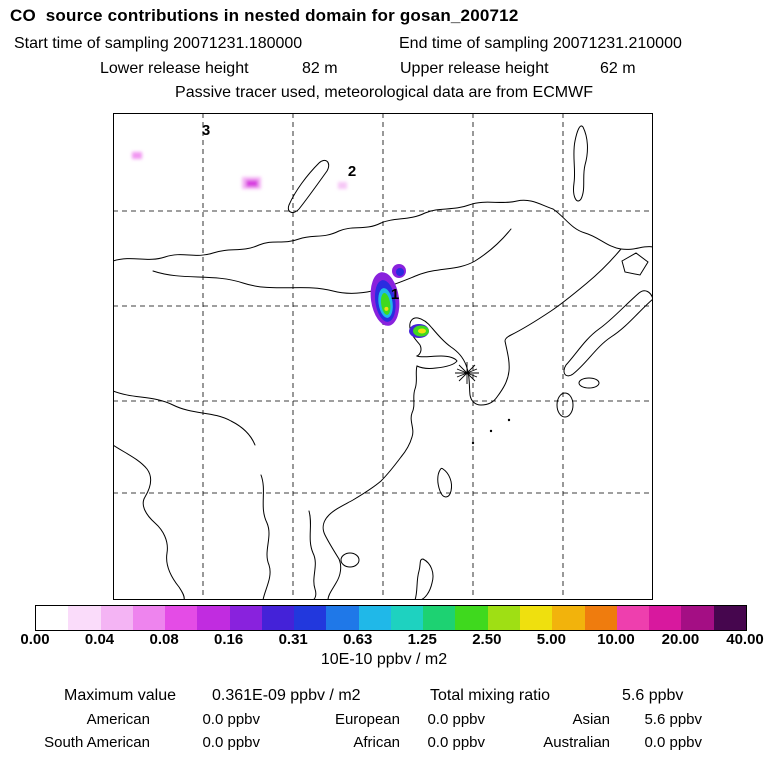  What do you see at coordinates (35, 639) in the screenshot?
I see `colorbar-tick: 0.00` at bounding box center [35, 639].